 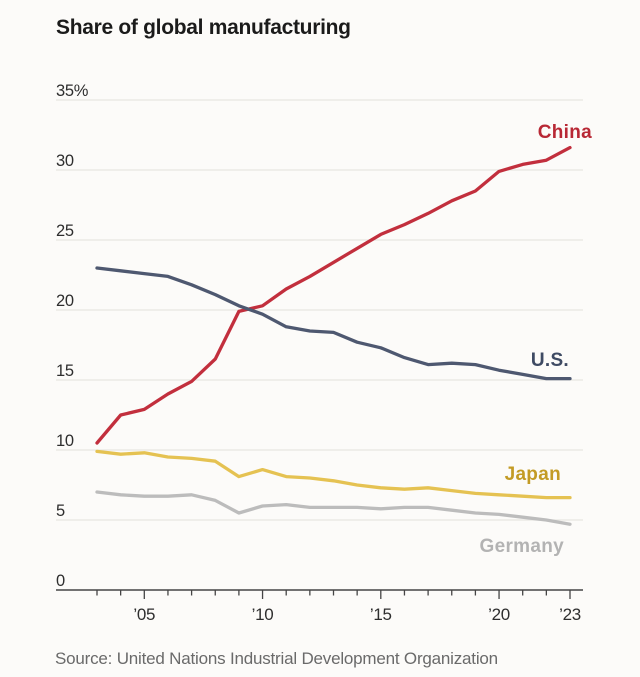 What do you see at coordinates (65, 441) in the screenshot?
I see `y-axis-label-10: 10` at bounding box center [65, 441].